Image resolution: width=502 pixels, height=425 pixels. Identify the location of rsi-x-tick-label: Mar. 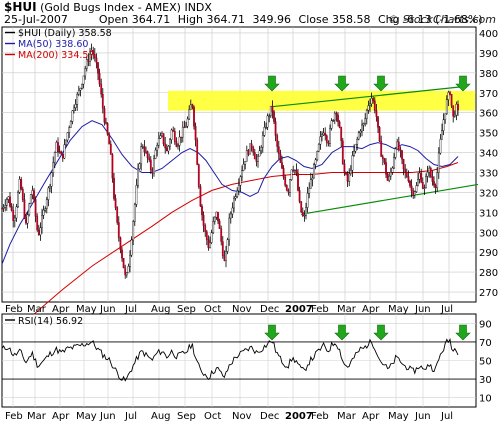
(347, 416).